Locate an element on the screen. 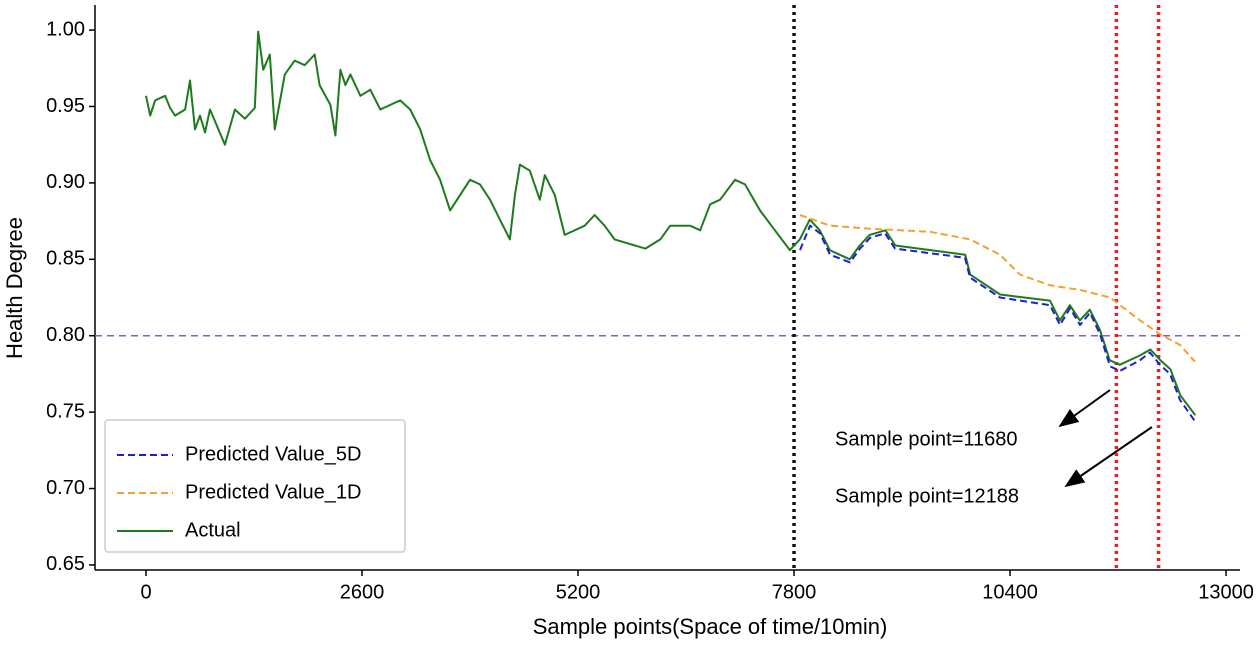  x-tick-label: 0 is located at coordinates (145, 592).